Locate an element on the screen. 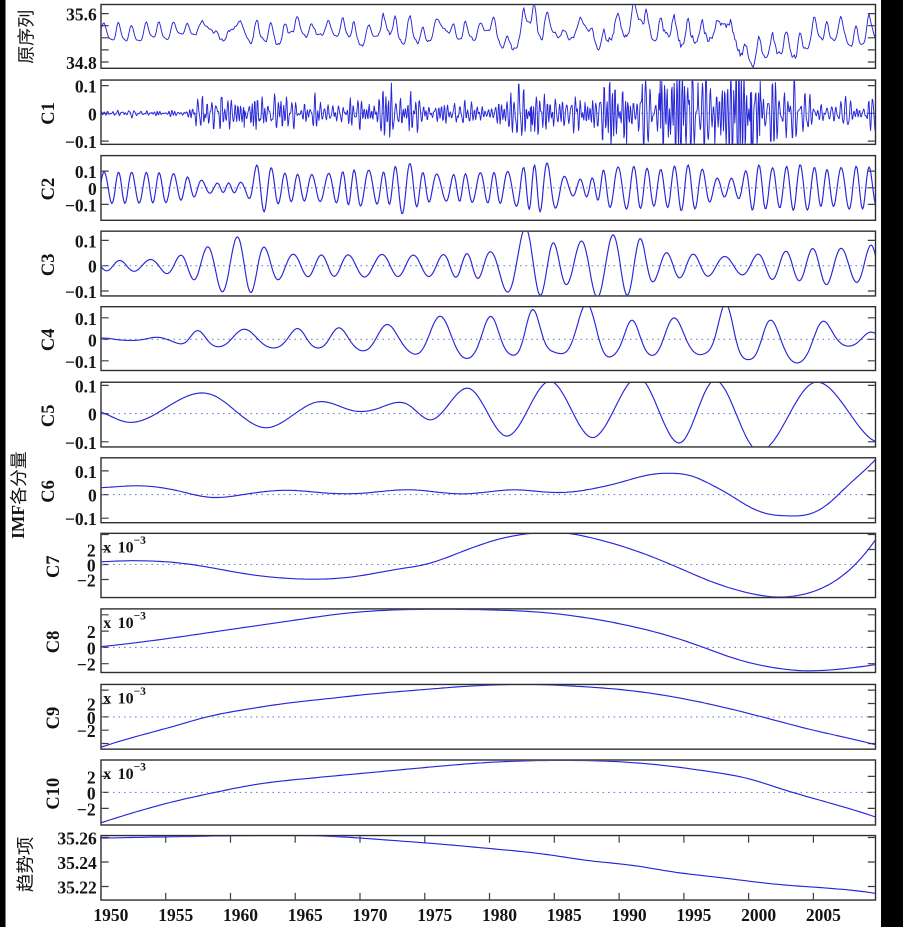 This screenshot has width=903, height=932. svg-text: 35.26 is located at coordinates (77, 839).